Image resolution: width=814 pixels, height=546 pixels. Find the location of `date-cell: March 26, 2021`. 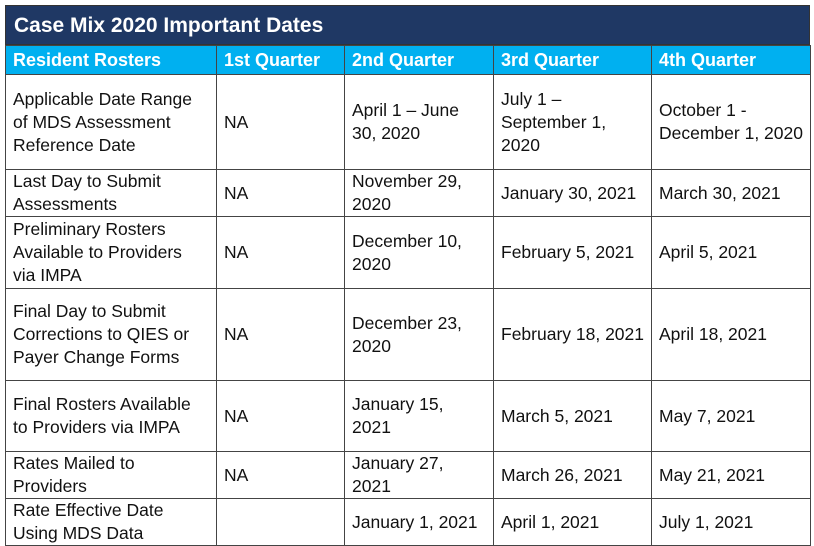

date-cell: March 26, 2021 is located at coordinates (572, 475).